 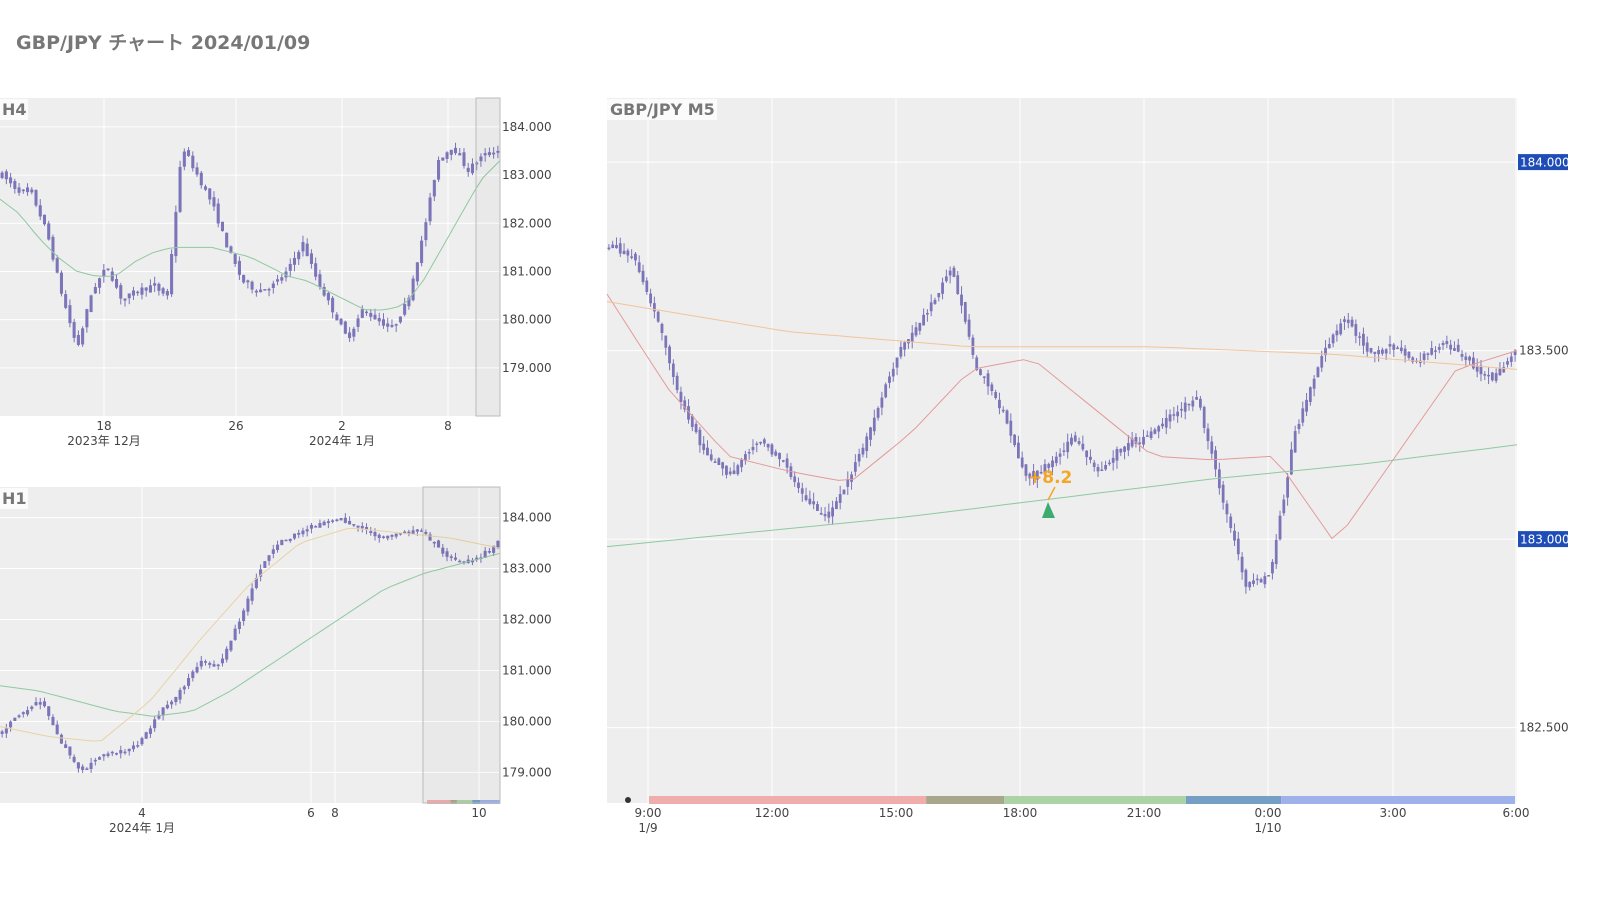 I want to click on session-bar-segment, so click(x=788, y=800).